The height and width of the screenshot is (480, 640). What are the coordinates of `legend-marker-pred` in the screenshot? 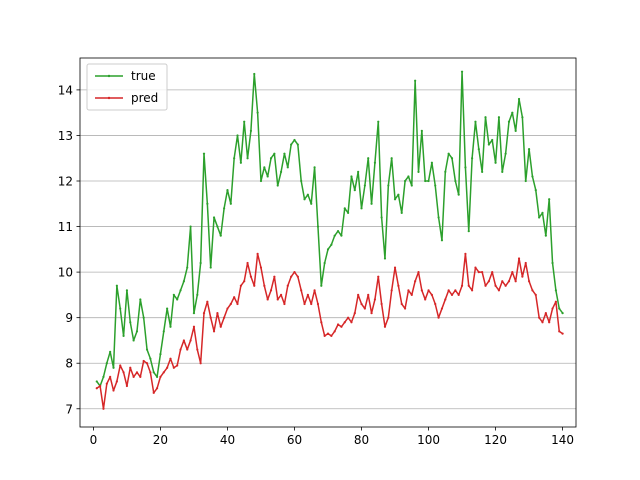 It's located at (109, 98).